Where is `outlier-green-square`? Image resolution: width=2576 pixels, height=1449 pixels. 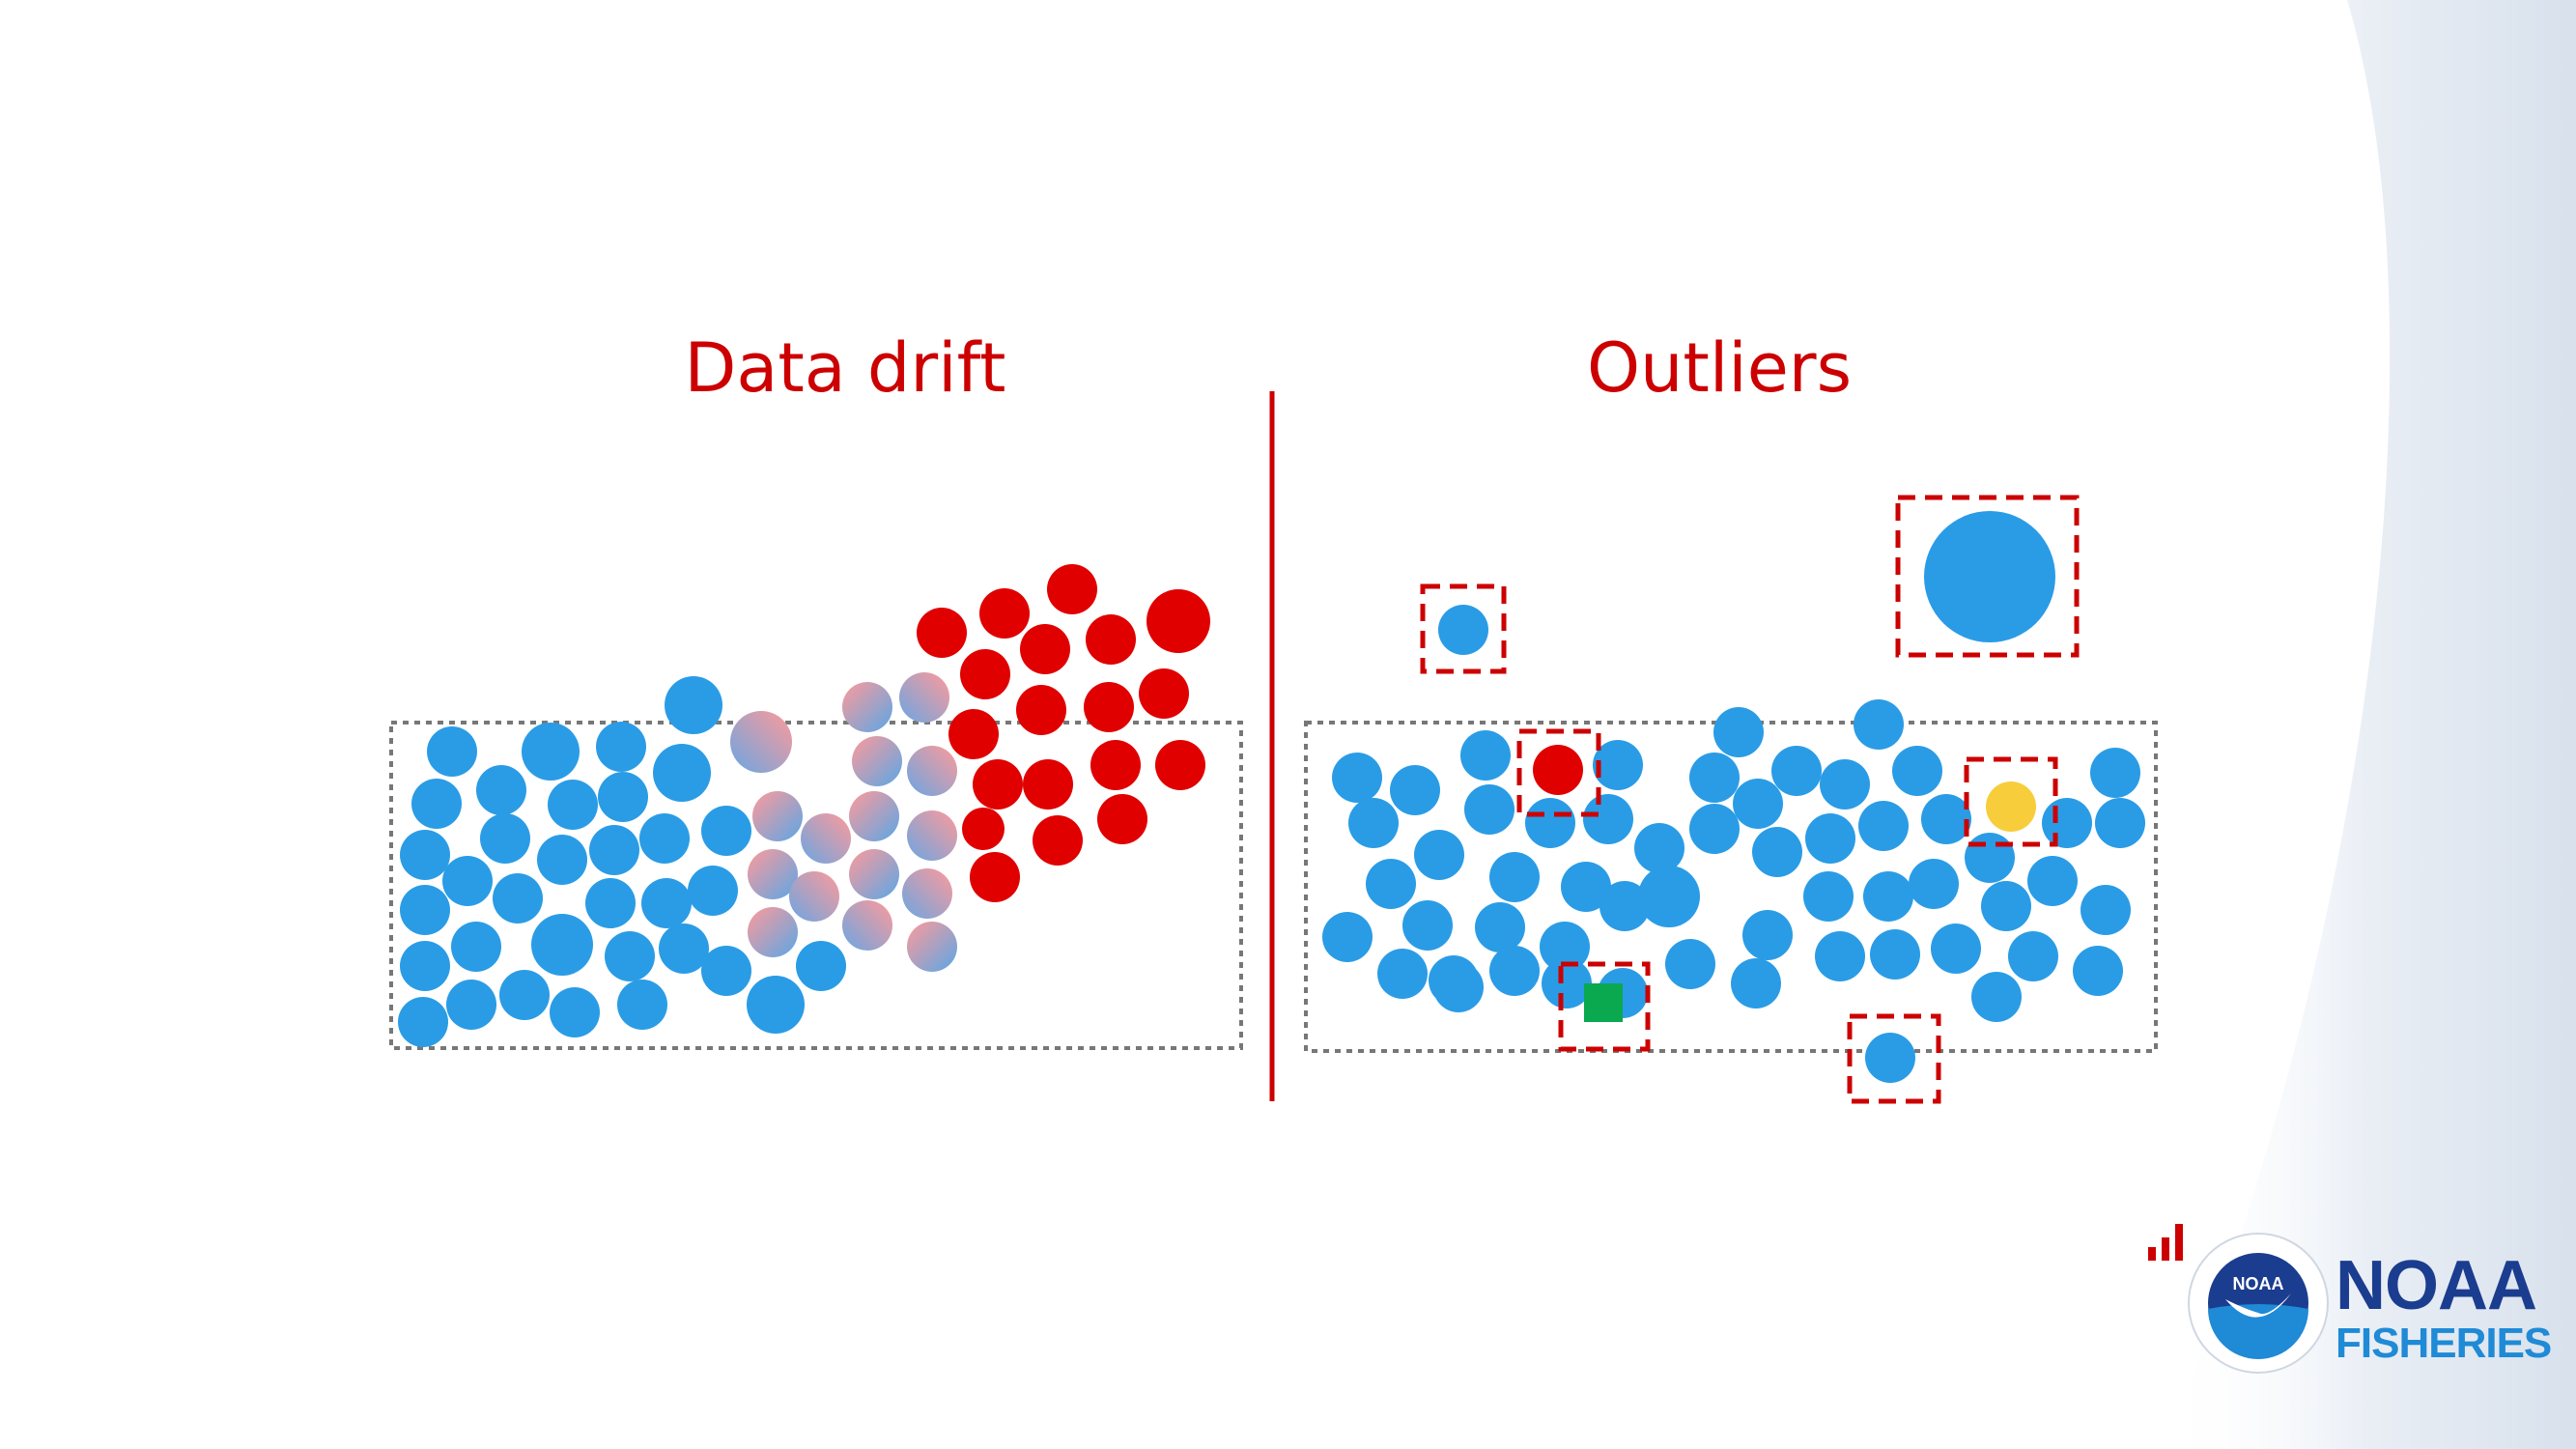 outlier-green-square is located at coordinates (1603, 1002).